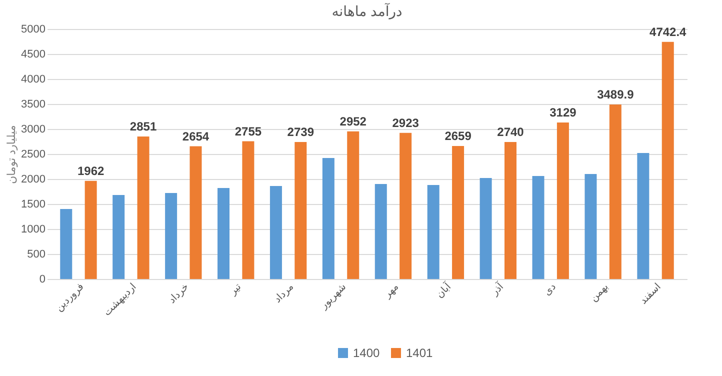 The height and width of the screenshot is (376, 722). I want to click on data-label: 2851, so click(143, 126).